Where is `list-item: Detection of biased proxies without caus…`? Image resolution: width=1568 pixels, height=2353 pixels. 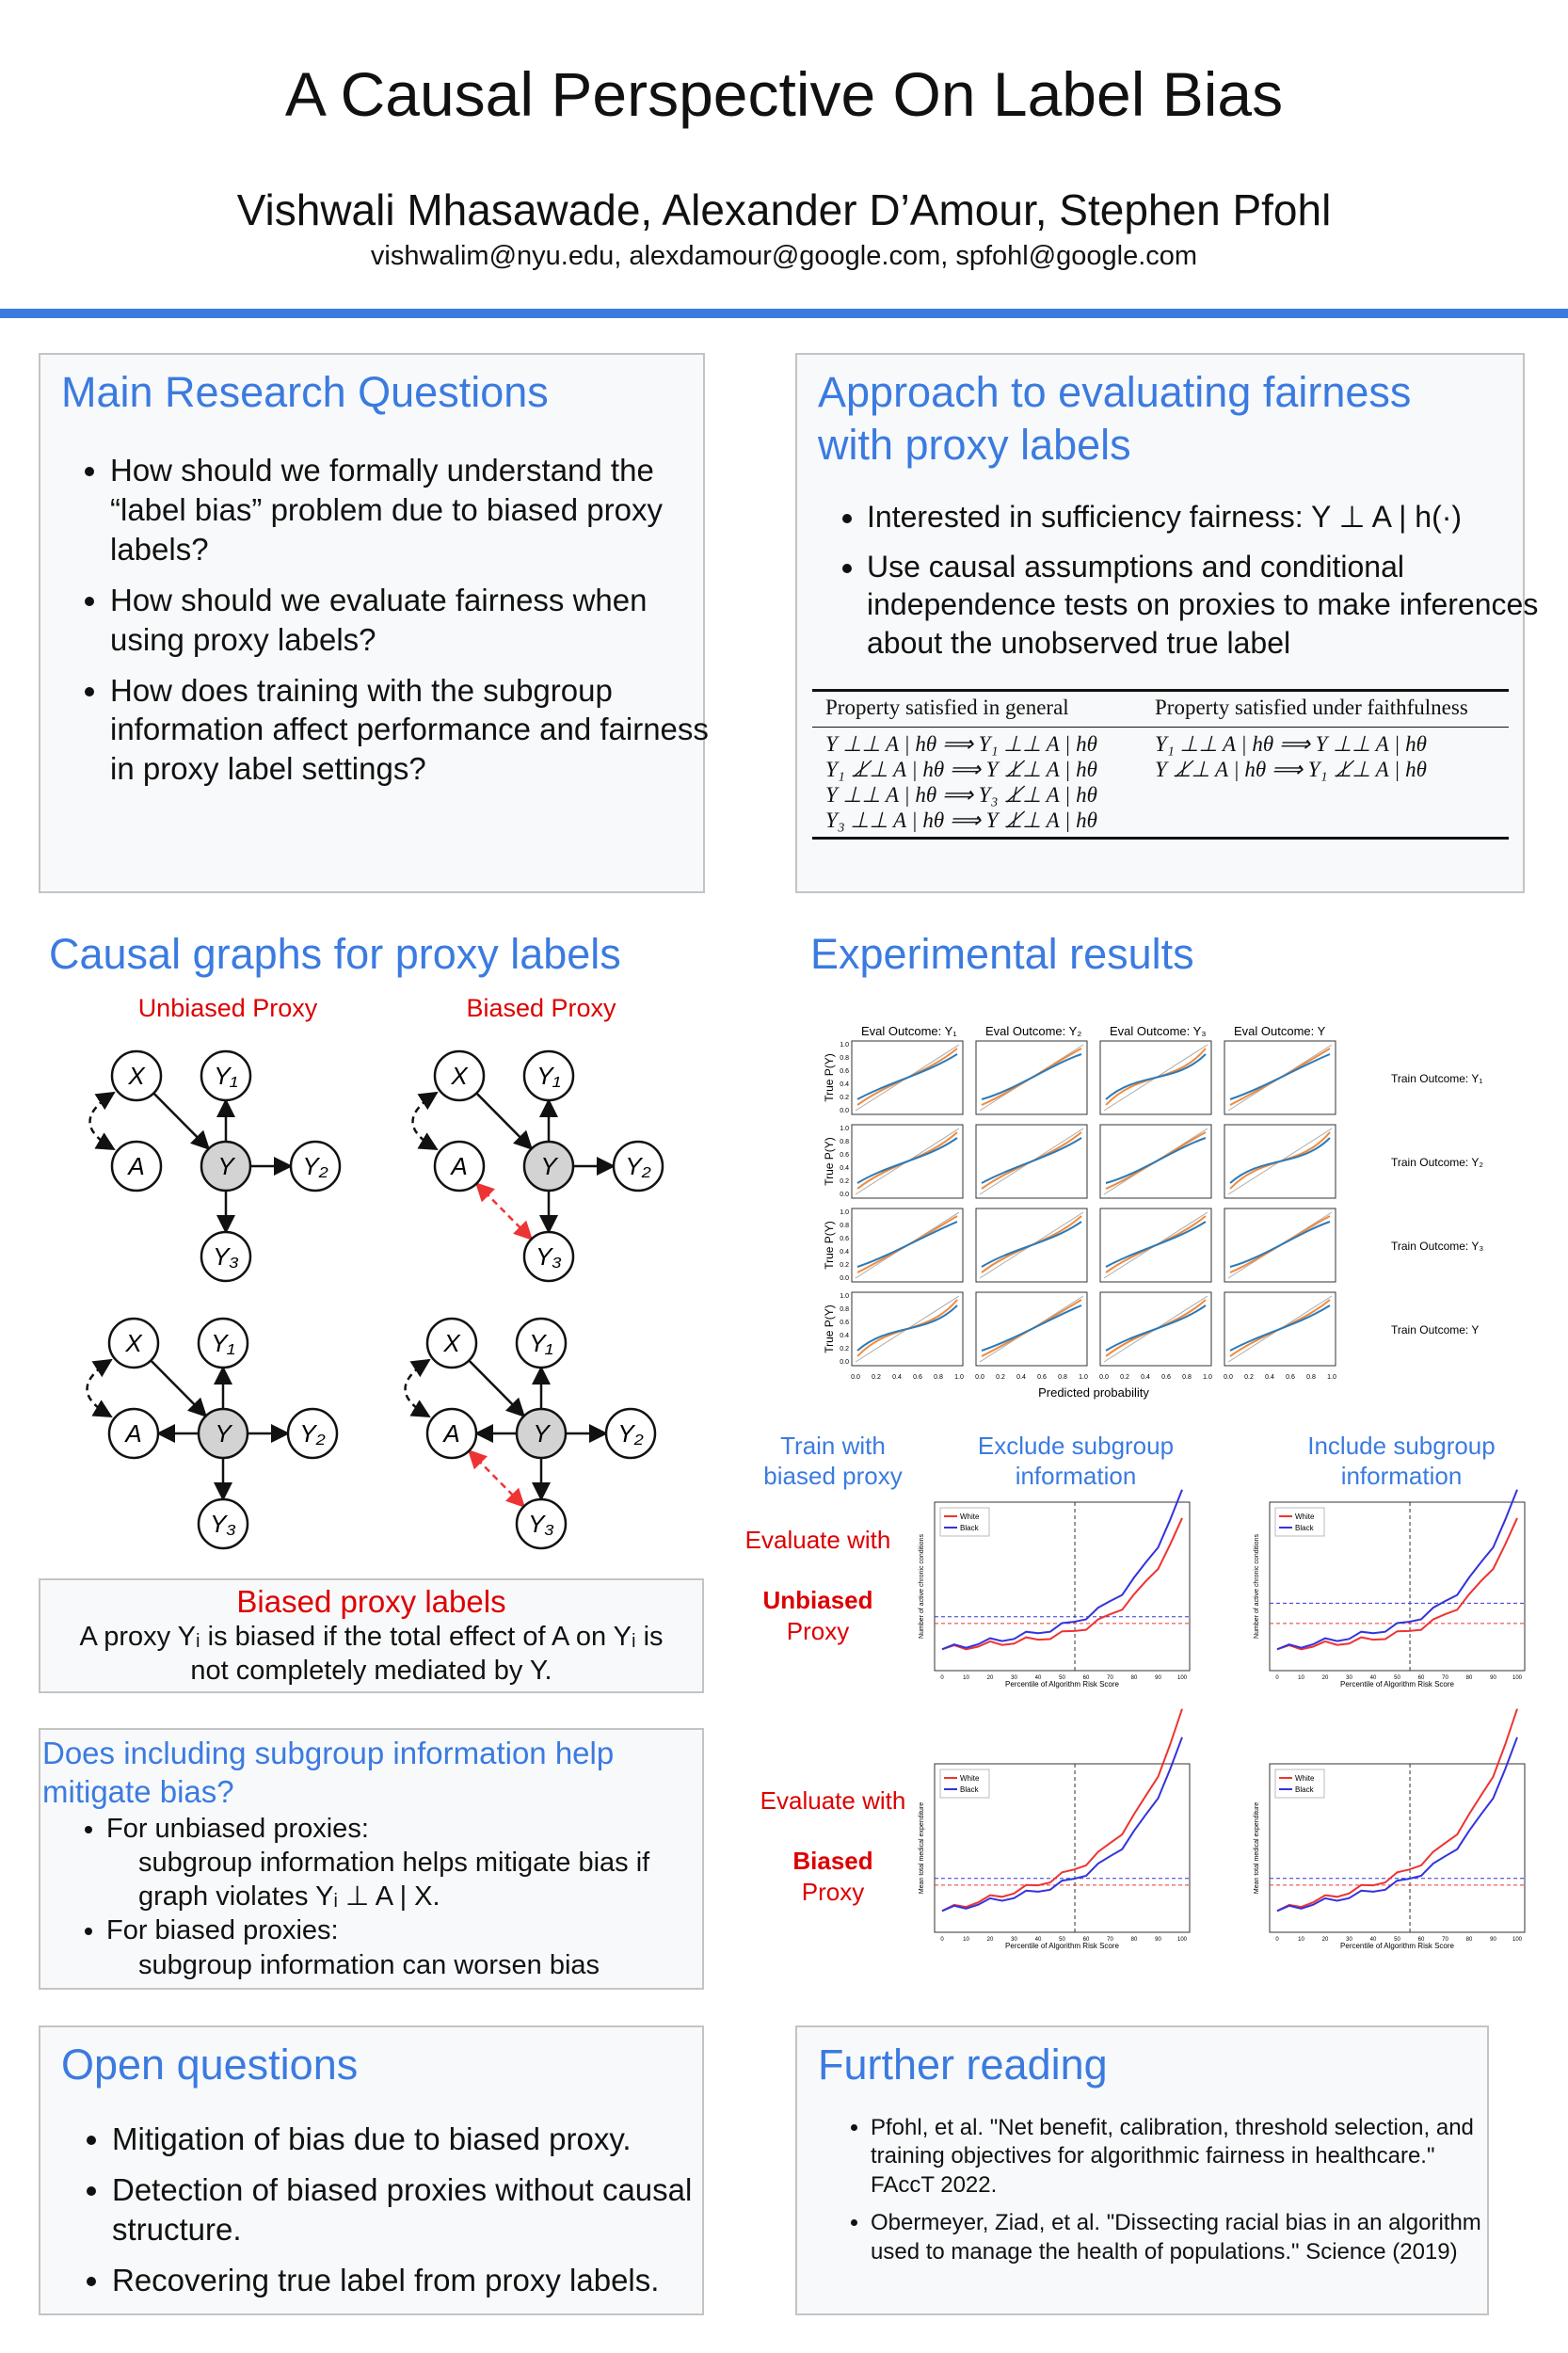
list-item: Detection of biased proxies without caus… is located at coordinates (418, 2210).